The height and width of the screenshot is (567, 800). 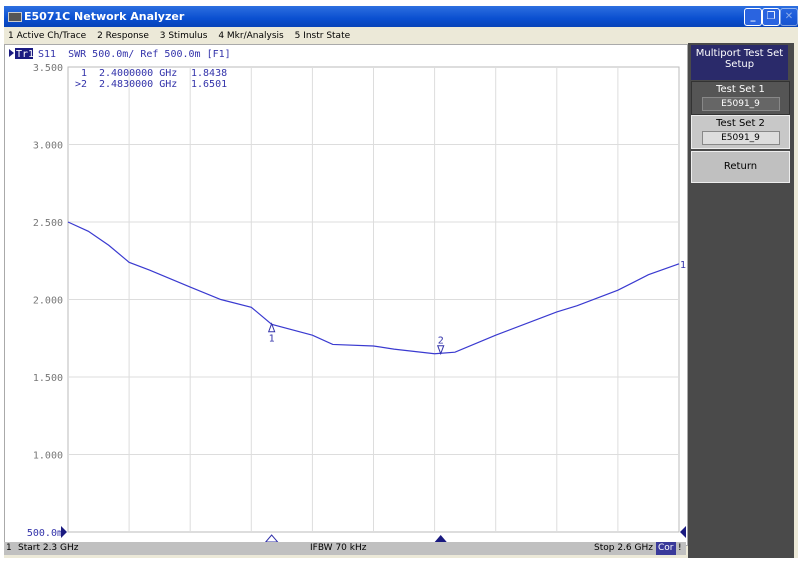 What do you see at coordinates (338, 548) in the screenshot?
I see `ifbw: IFBW 70 kHz` at bounding box center [338, 548].